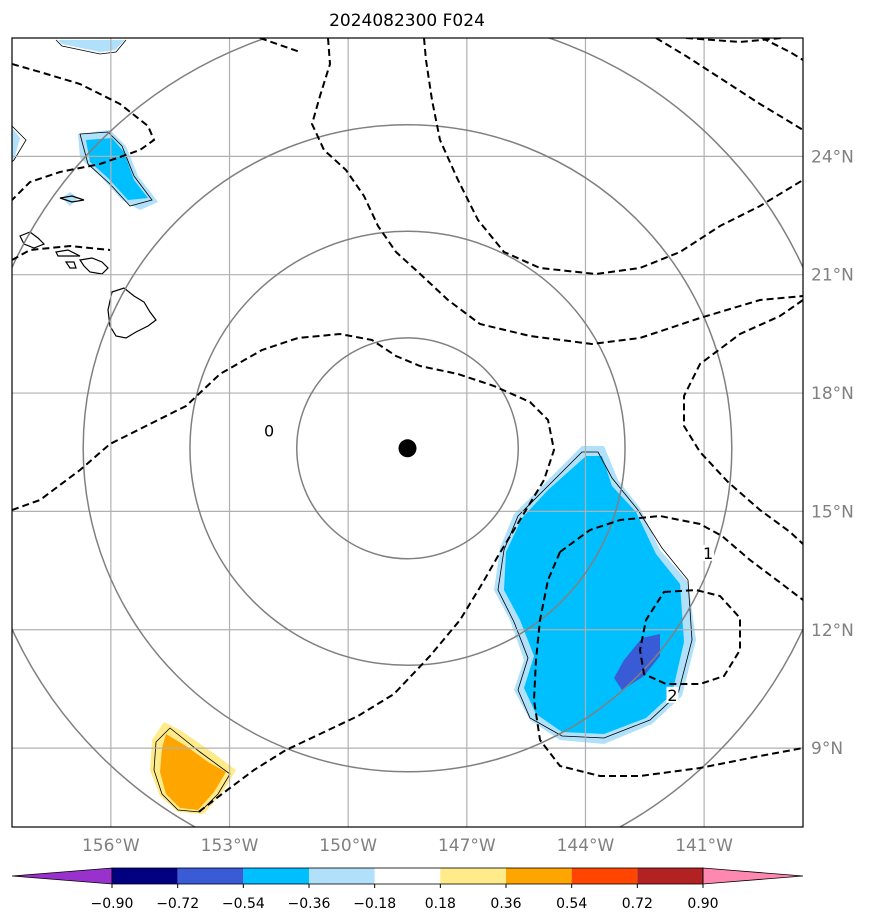 The width and height of the screenshot is (873, 924). What do you see at coordinates (832, 276) in the screenshot?
I see `lat-tick-label-4: 21°N` at bounding box center [832, 276].